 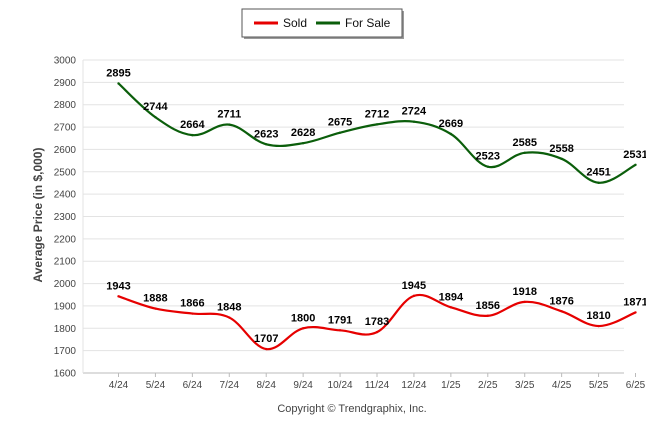 What do you see at coordinates (488, 157) in the screenshot?
I see `data-label-for-sale: 2523` at bounding box center [488, 157].